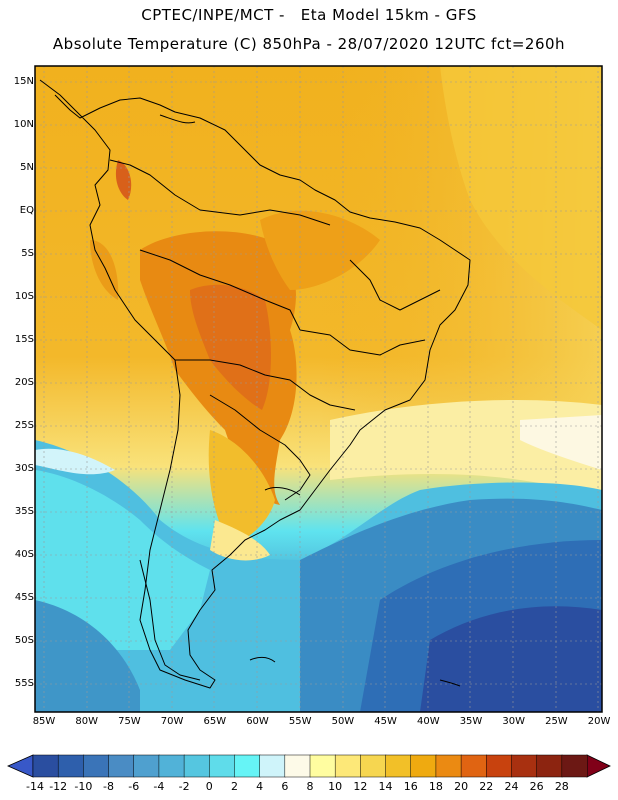  I want to click on colorbar-label: -8, so click(109, 786).